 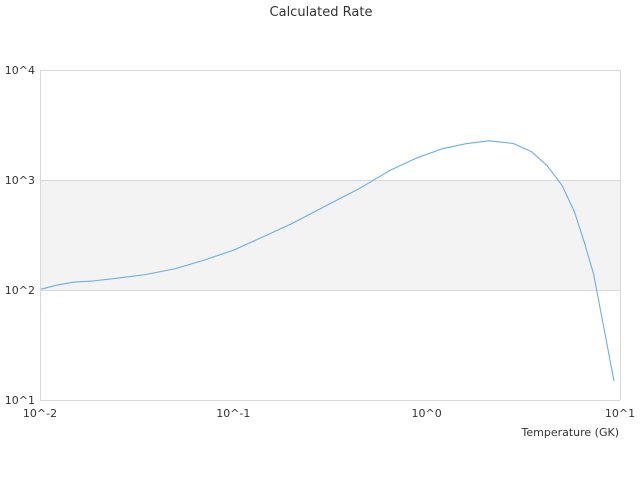 What do you see at coordinates (233, 413) in the screenshot?
I see `x-tick-label: 10^-1` at bounding box center [233, 413].